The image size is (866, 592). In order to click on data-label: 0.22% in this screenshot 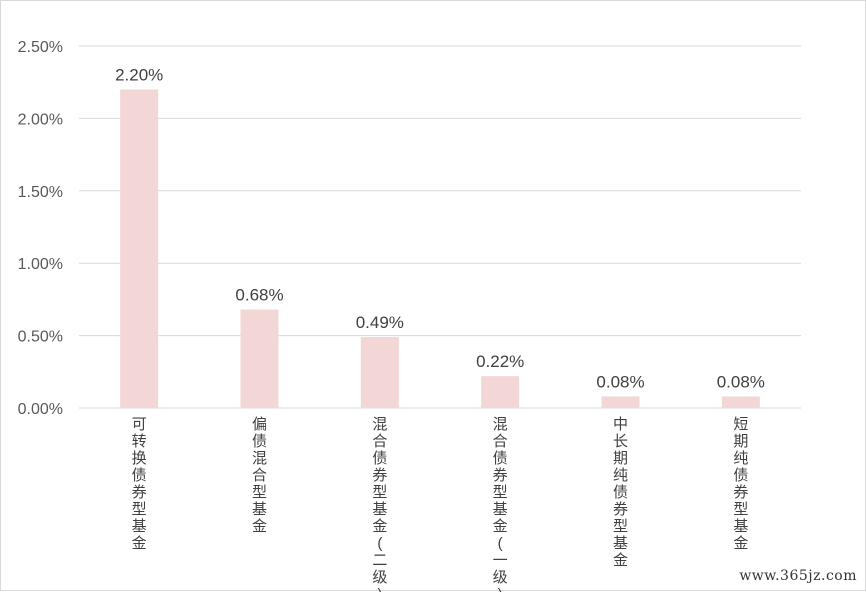, I will do `click(500, 361)`.